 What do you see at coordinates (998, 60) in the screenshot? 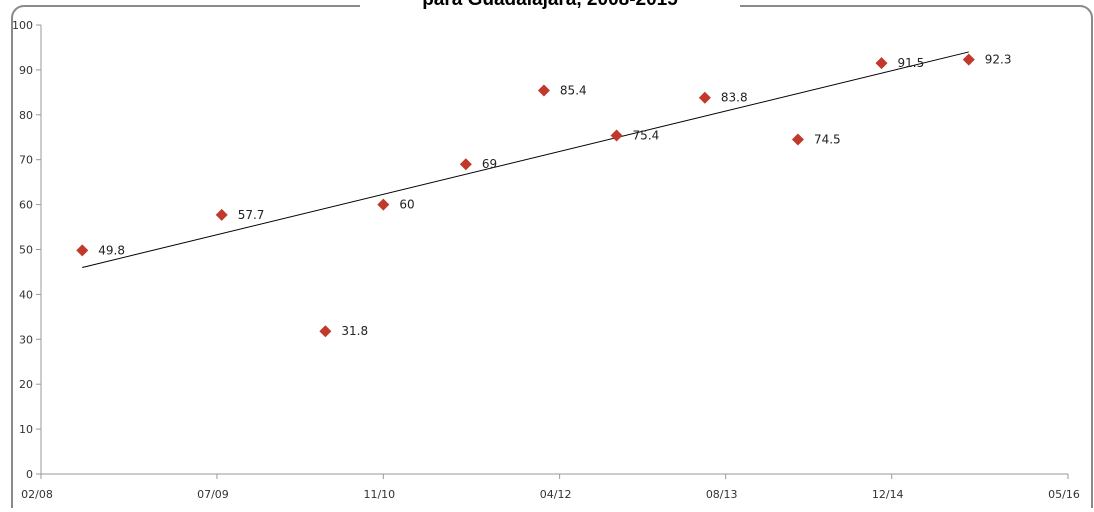
I see `data-label: 92.3` at bounding box center [998, 60].